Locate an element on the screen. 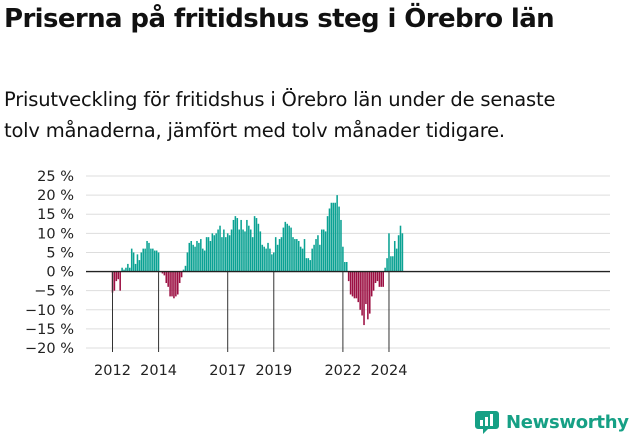 The image size is (631, 439). brand-name: Newsworthy is located at coordinates (567, 422).